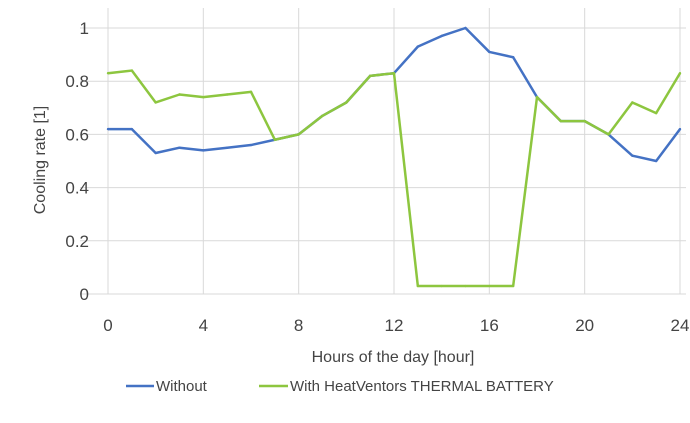 The image size is (690, 423). What do you see at coordinates (182, 386) in the screenshot?
I see `legend-label-without: Without` at bounding box center [182, 386].